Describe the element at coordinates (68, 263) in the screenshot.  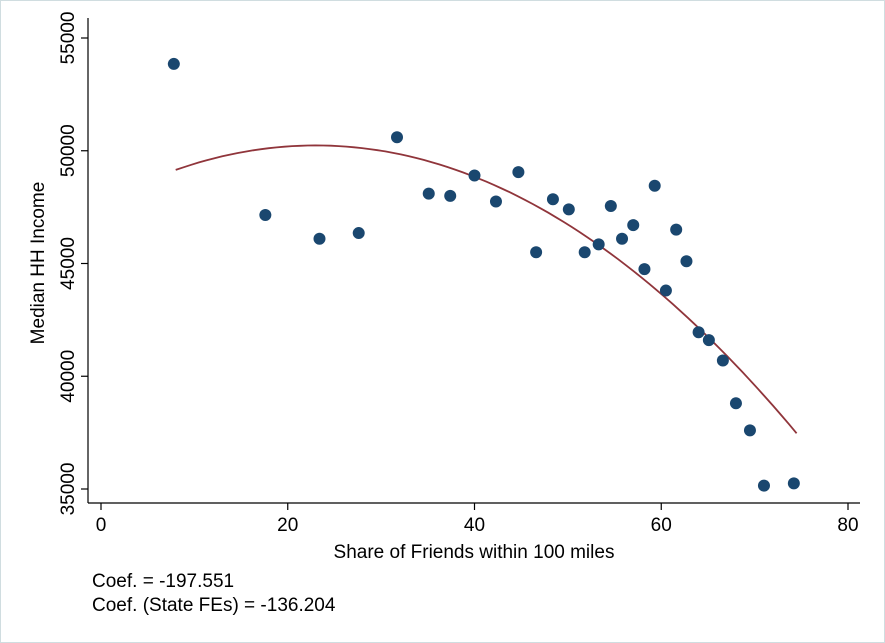
I see `y-tick-label: 45000` at that location.